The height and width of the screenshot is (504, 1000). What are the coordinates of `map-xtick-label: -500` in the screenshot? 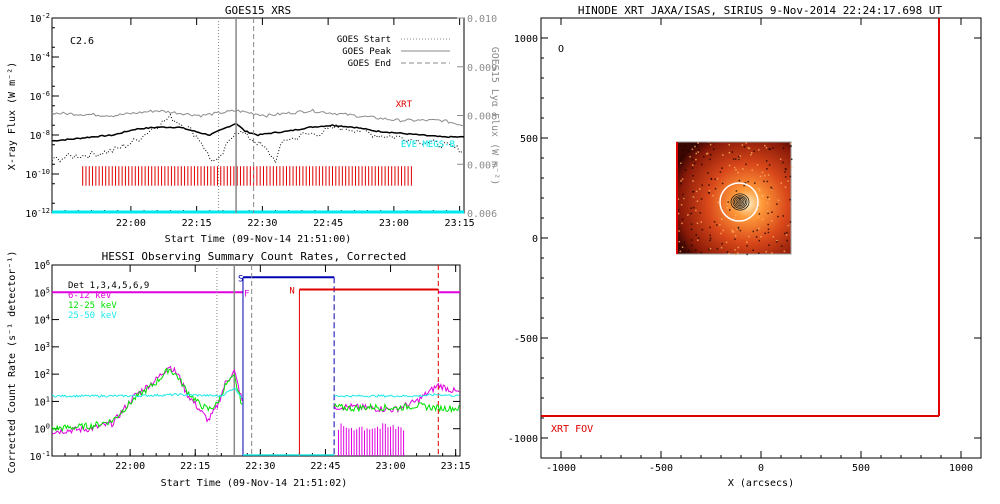 It's located at (661, 468).